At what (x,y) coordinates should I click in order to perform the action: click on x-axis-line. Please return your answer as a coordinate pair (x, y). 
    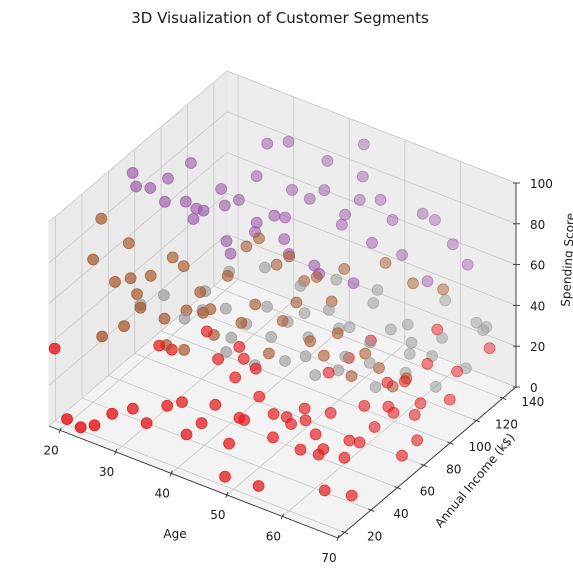
    Looking at the image, I should click on (193, 482).